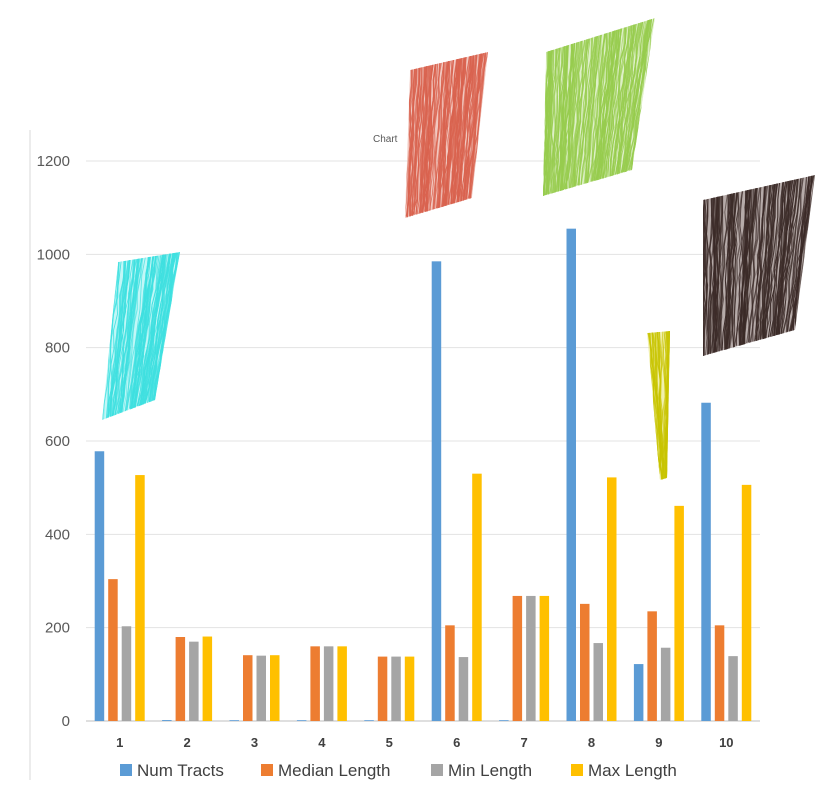 Image resolution: width=829 pixels, height=796 pixels. I want to click on y-tick-label: 0, so click(66, 721).